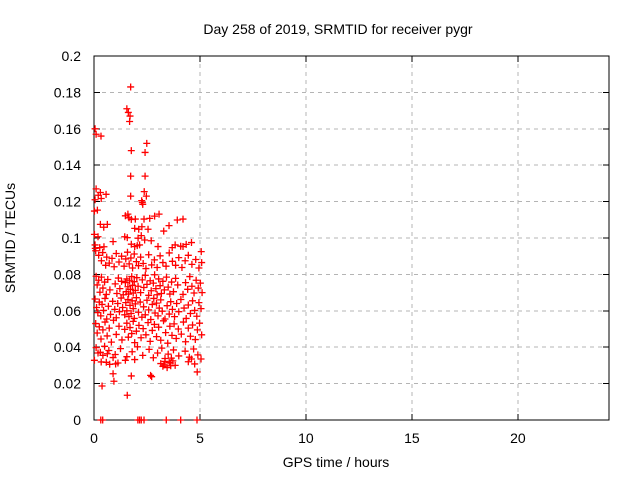 Image resolution: width=640 pixels, height=480 pixels. I want to click on x-tick-label: 5, so click(200, 438).